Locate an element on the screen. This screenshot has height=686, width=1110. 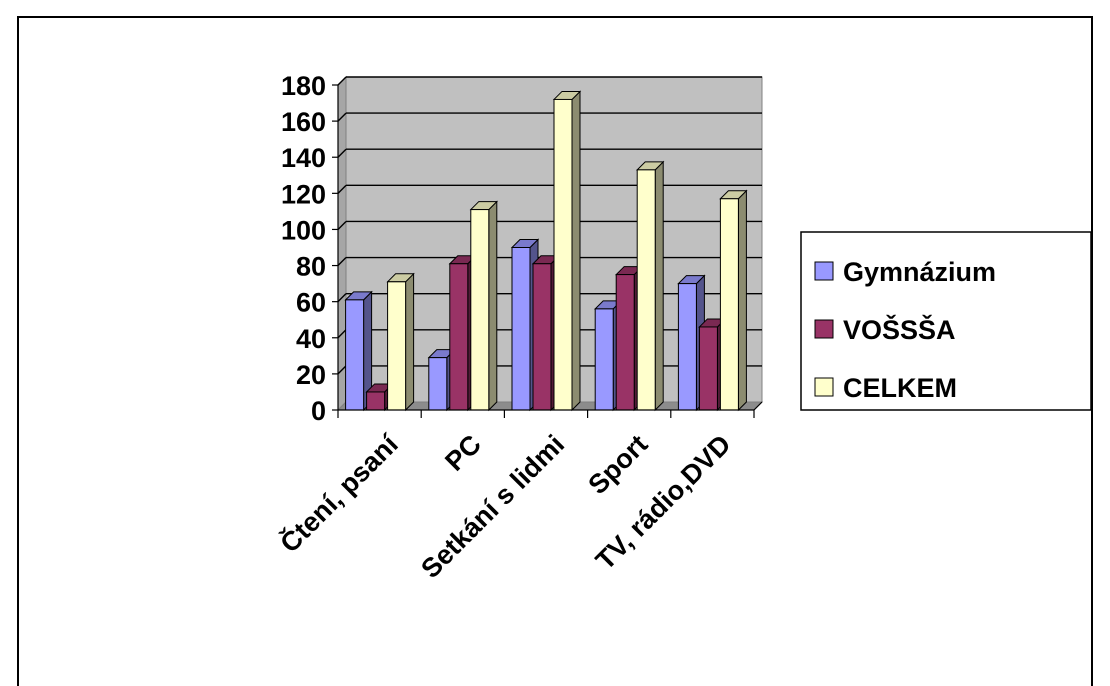
legend-item: CELKEM is located at coordinates (885, 388).